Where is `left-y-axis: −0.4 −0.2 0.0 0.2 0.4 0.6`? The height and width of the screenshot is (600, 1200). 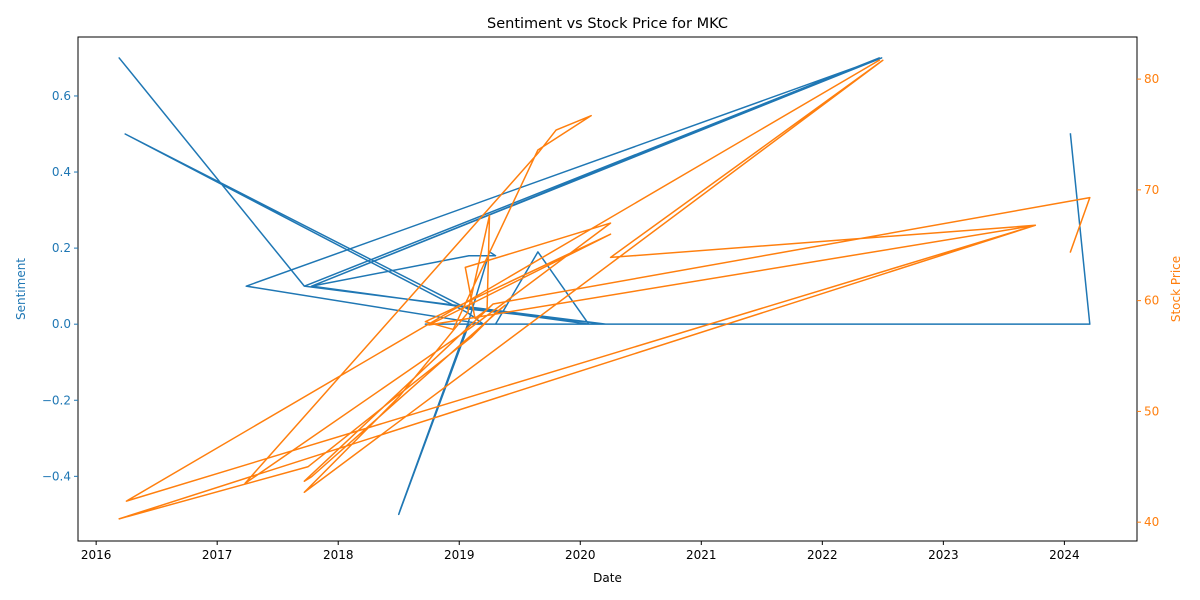
left-y-axis: −0.4 −0.2 0.0 0.2 0.4 0.6 is located at coordinates (60, 286).